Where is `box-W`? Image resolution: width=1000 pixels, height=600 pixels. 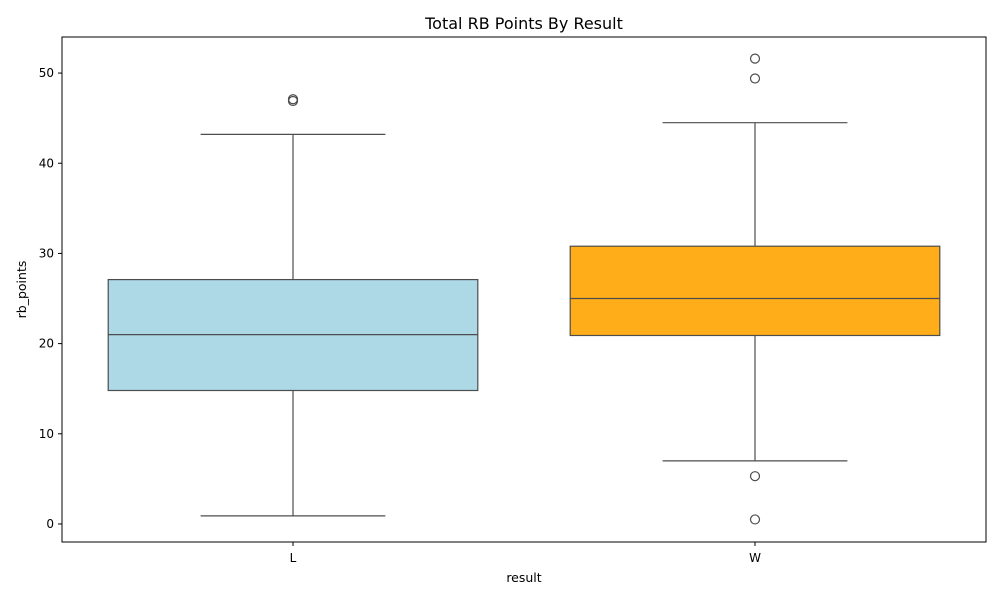
box-W is located at coordinates (755, 291).